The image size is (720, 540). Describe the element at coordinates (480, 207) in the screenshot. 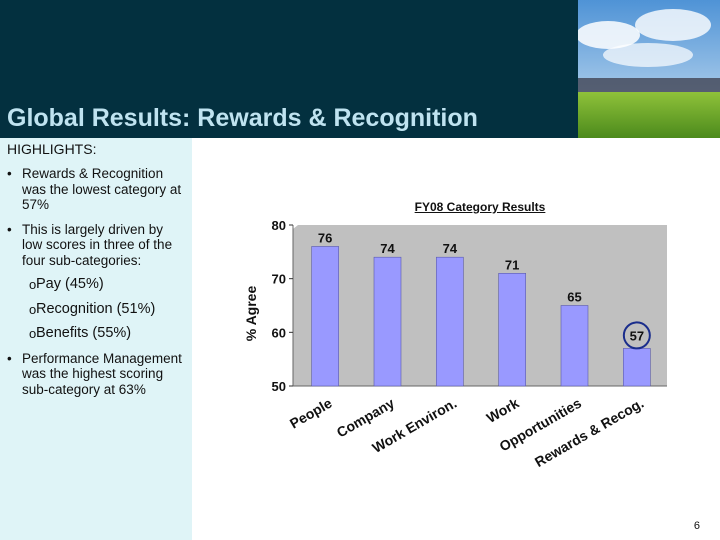

I see `chart-title: FY08 Category Results` at that location.